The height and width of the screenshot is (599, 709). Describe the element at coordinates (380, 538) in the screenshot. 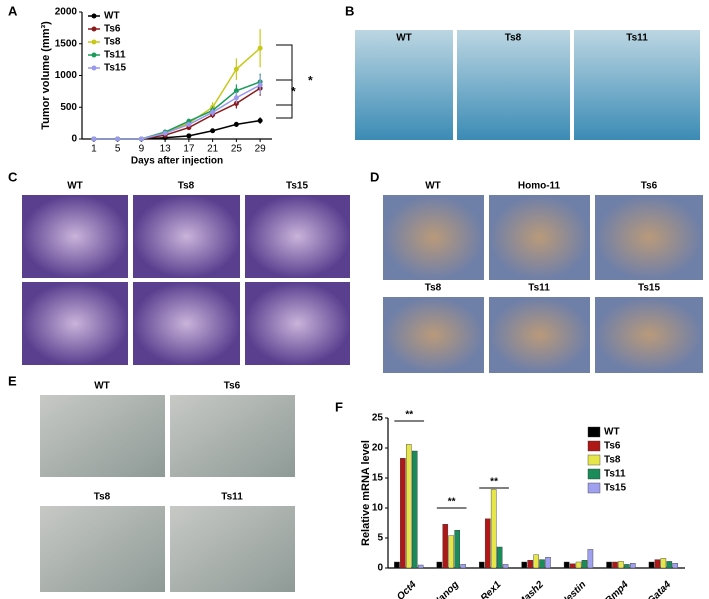

I see `y-tick-label: 5` at that location.